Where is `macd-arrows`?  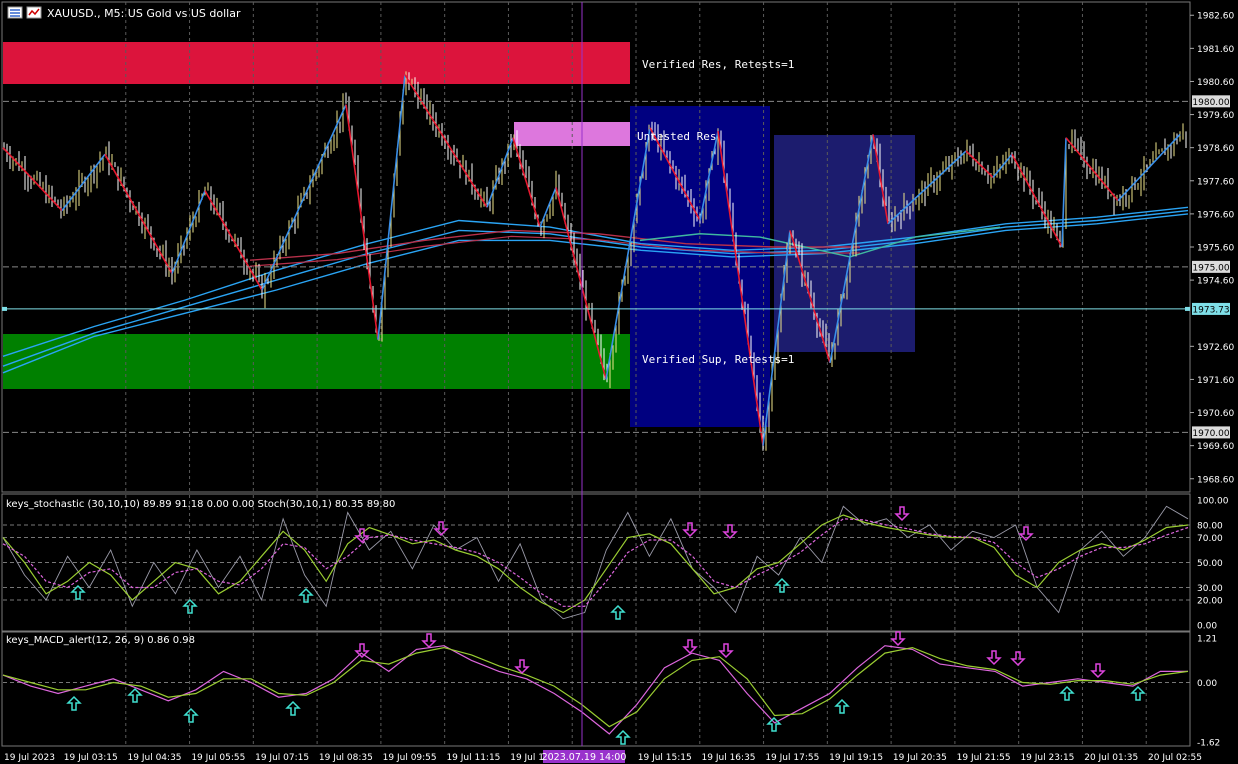
macd-arrows is located at coordinates (606, 688).